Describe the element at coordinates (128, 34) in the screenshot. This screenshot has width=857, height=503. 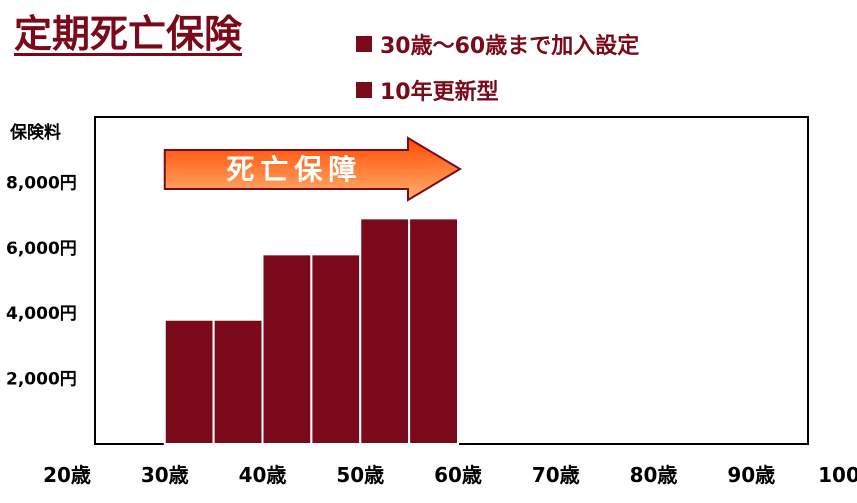
I see `page-title: 定期死亡保険` at that location.